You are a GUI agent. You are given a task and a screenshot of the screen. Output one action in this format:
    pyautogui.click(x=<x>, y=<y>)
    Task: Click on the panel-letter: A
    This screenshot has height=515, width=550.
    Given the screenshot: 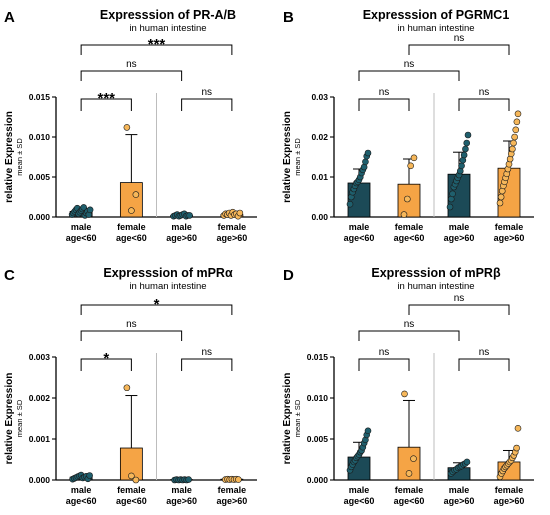 What is the action you would take?
    pyautogui.click(x=9, y=17)
    